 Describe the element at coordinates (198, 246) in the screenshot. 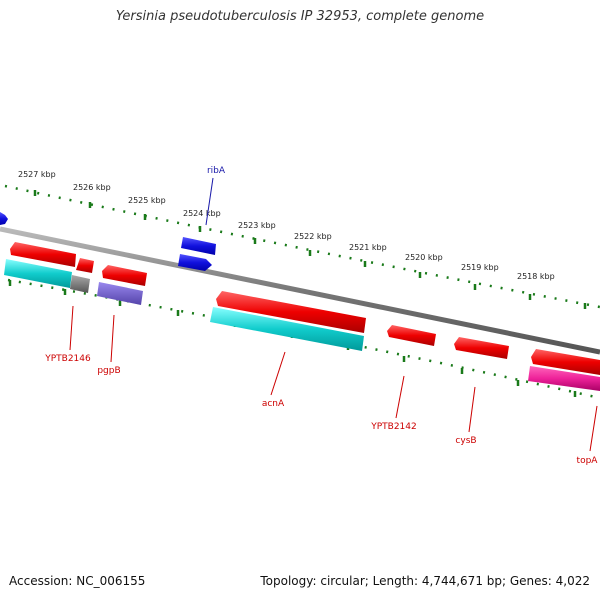

I see `gene-feature-ribA` at that location.